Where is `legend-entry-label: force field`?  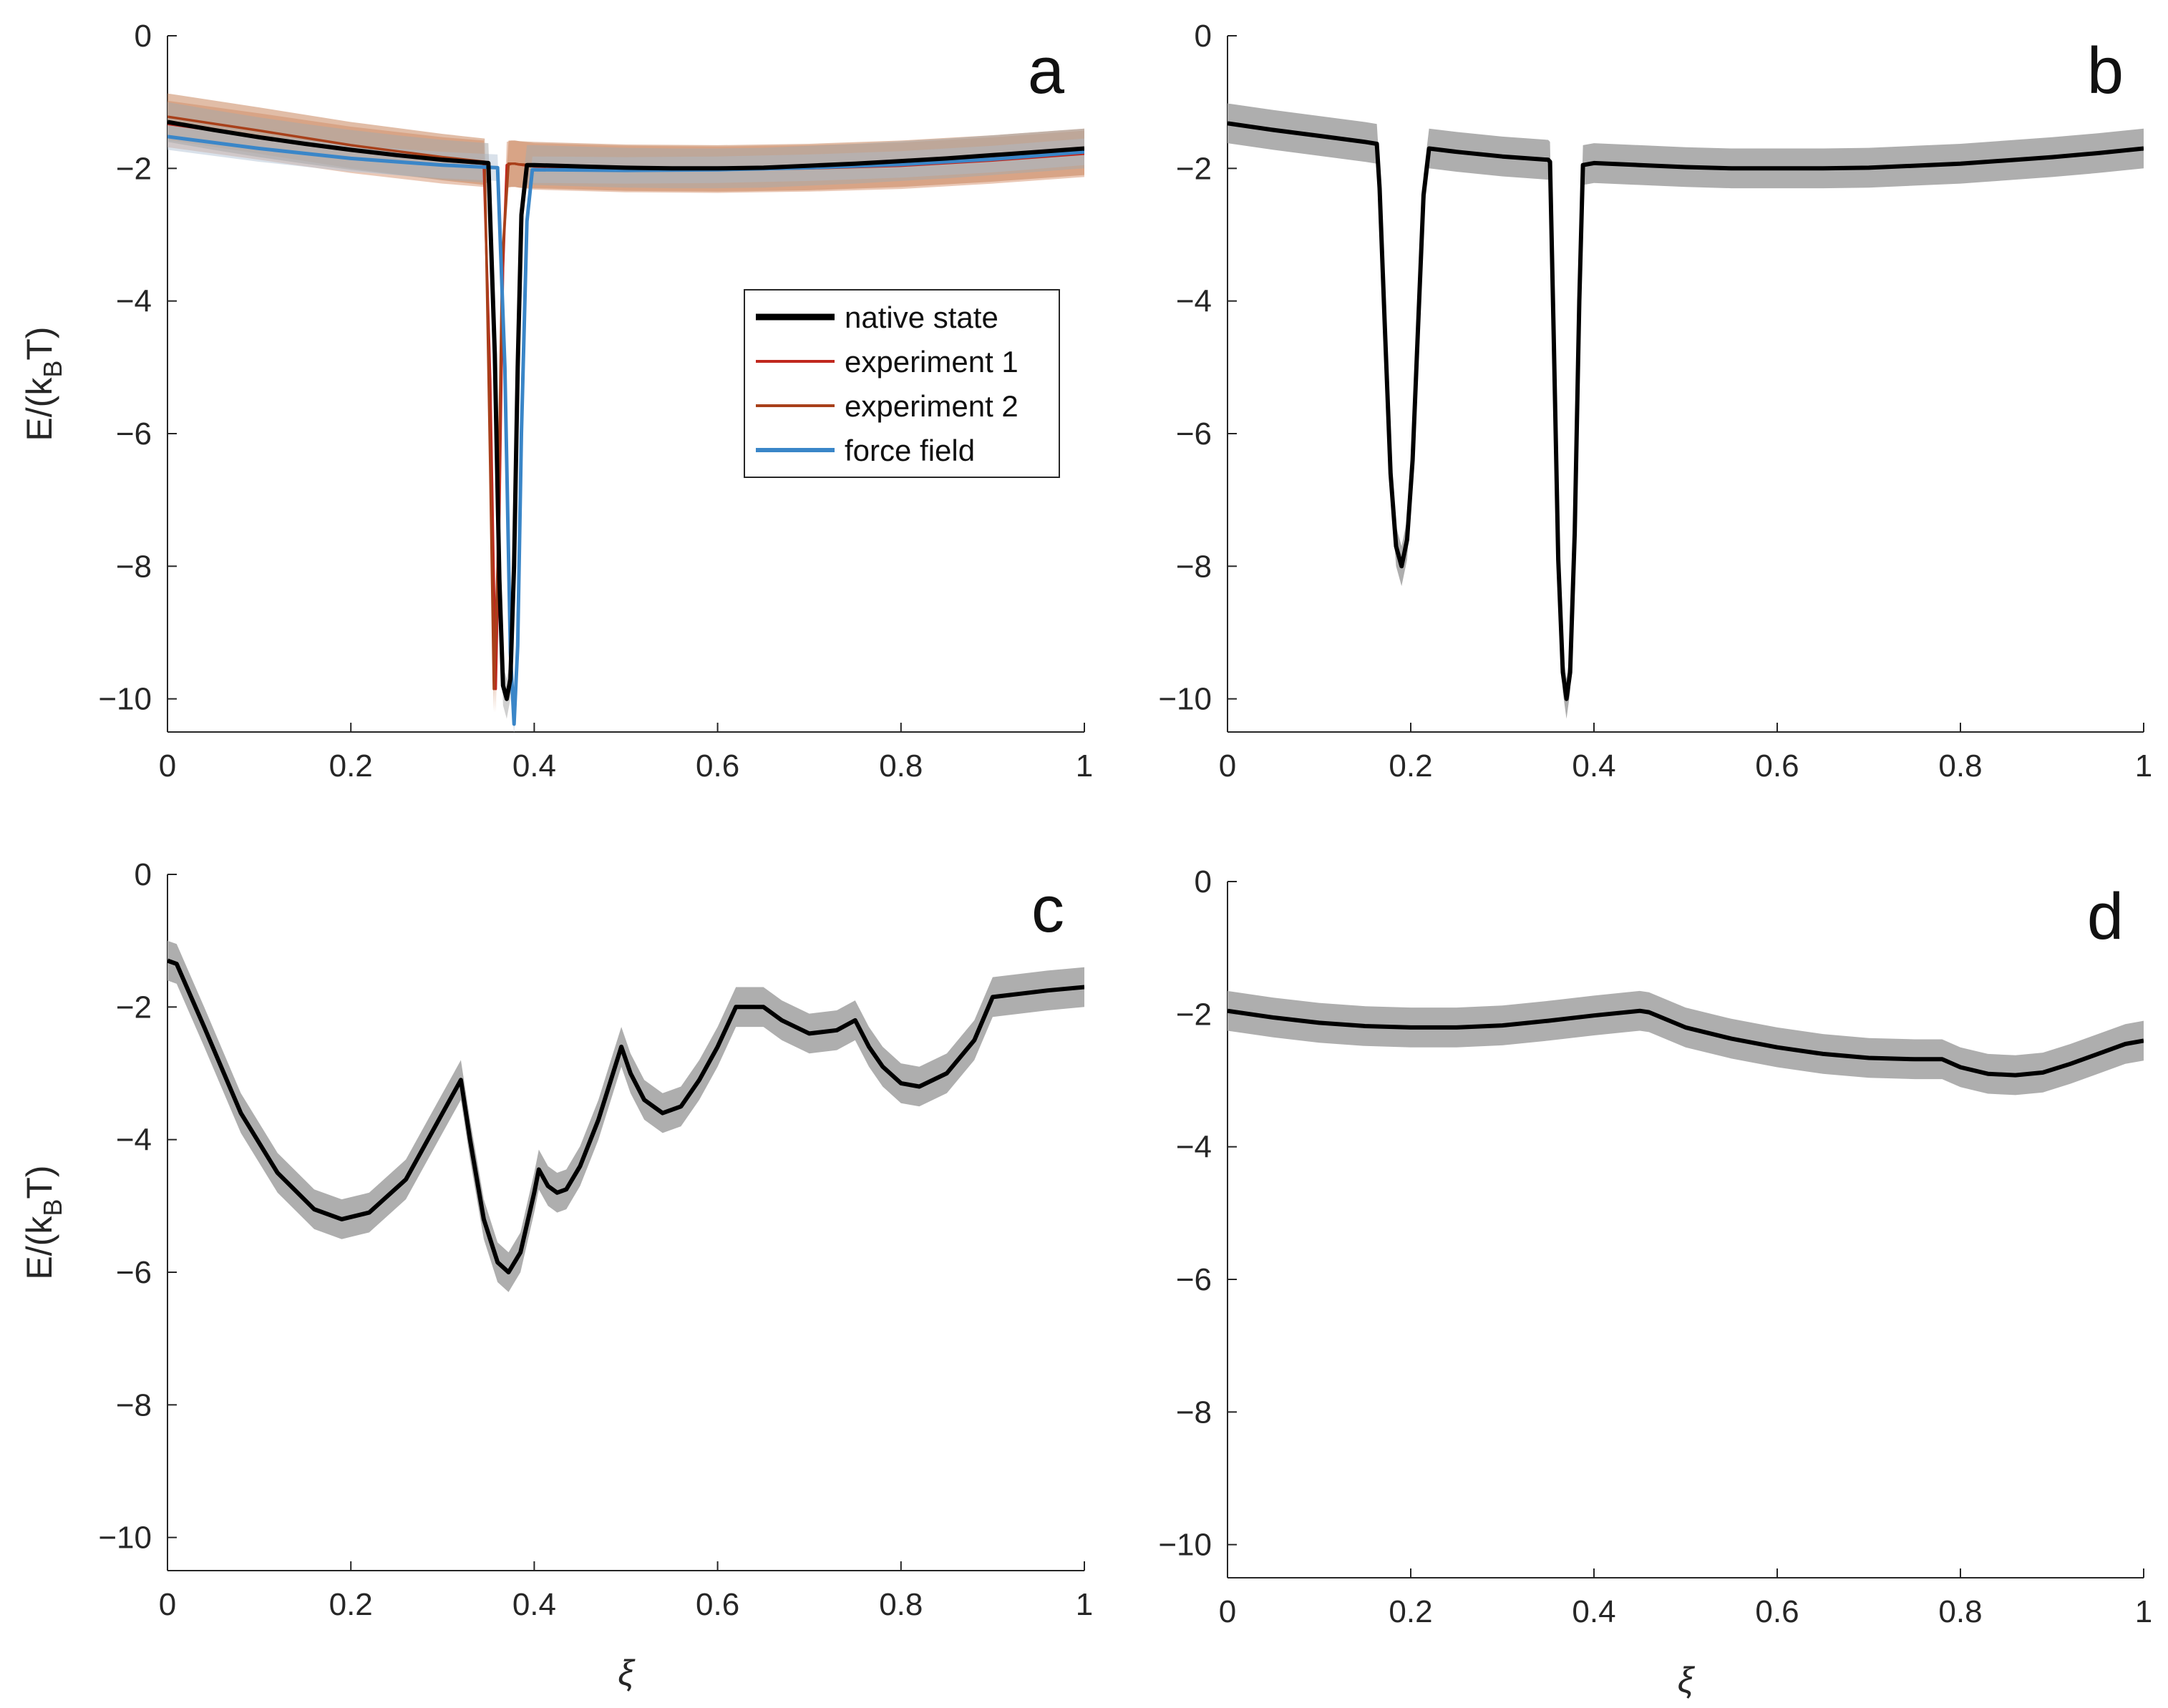 legend-entry-label: force field is located at coordinates (910, 450).